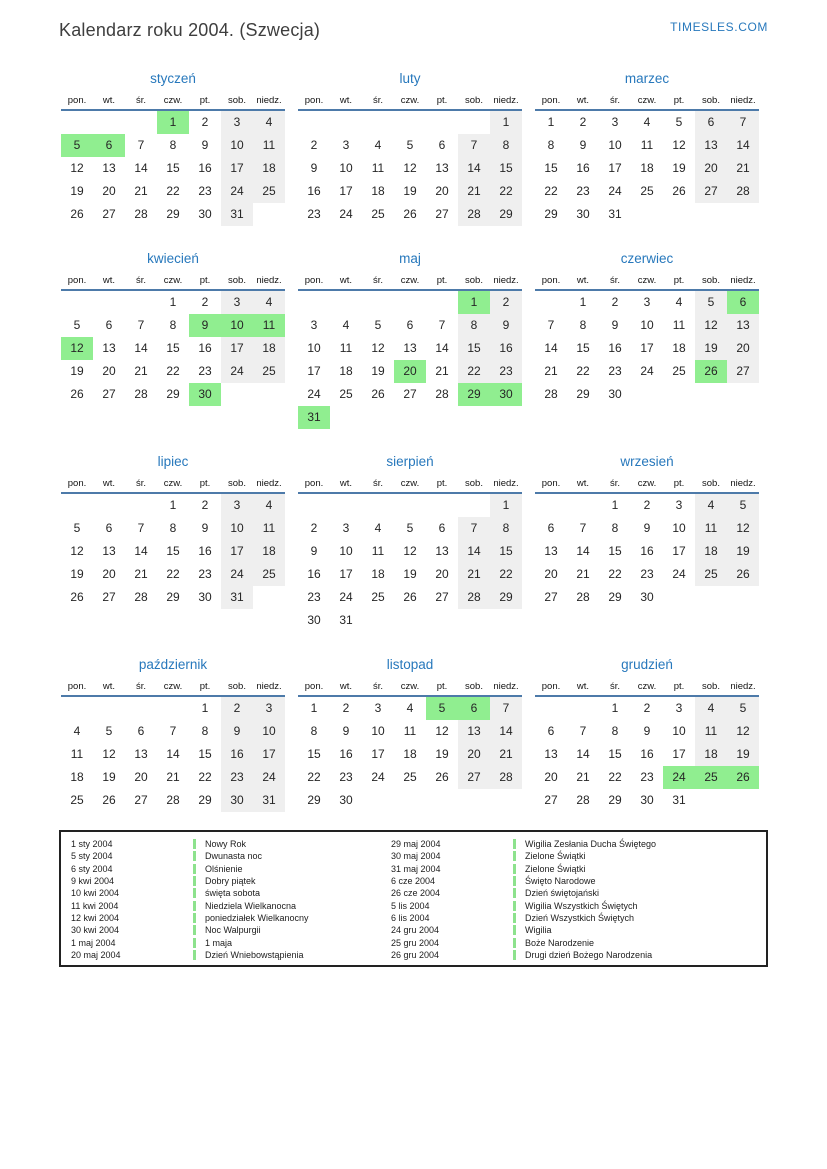 The image size is (827, 1169). I want to click on day-row: 18 19 20 21 22 23 24, so click(173, 777).